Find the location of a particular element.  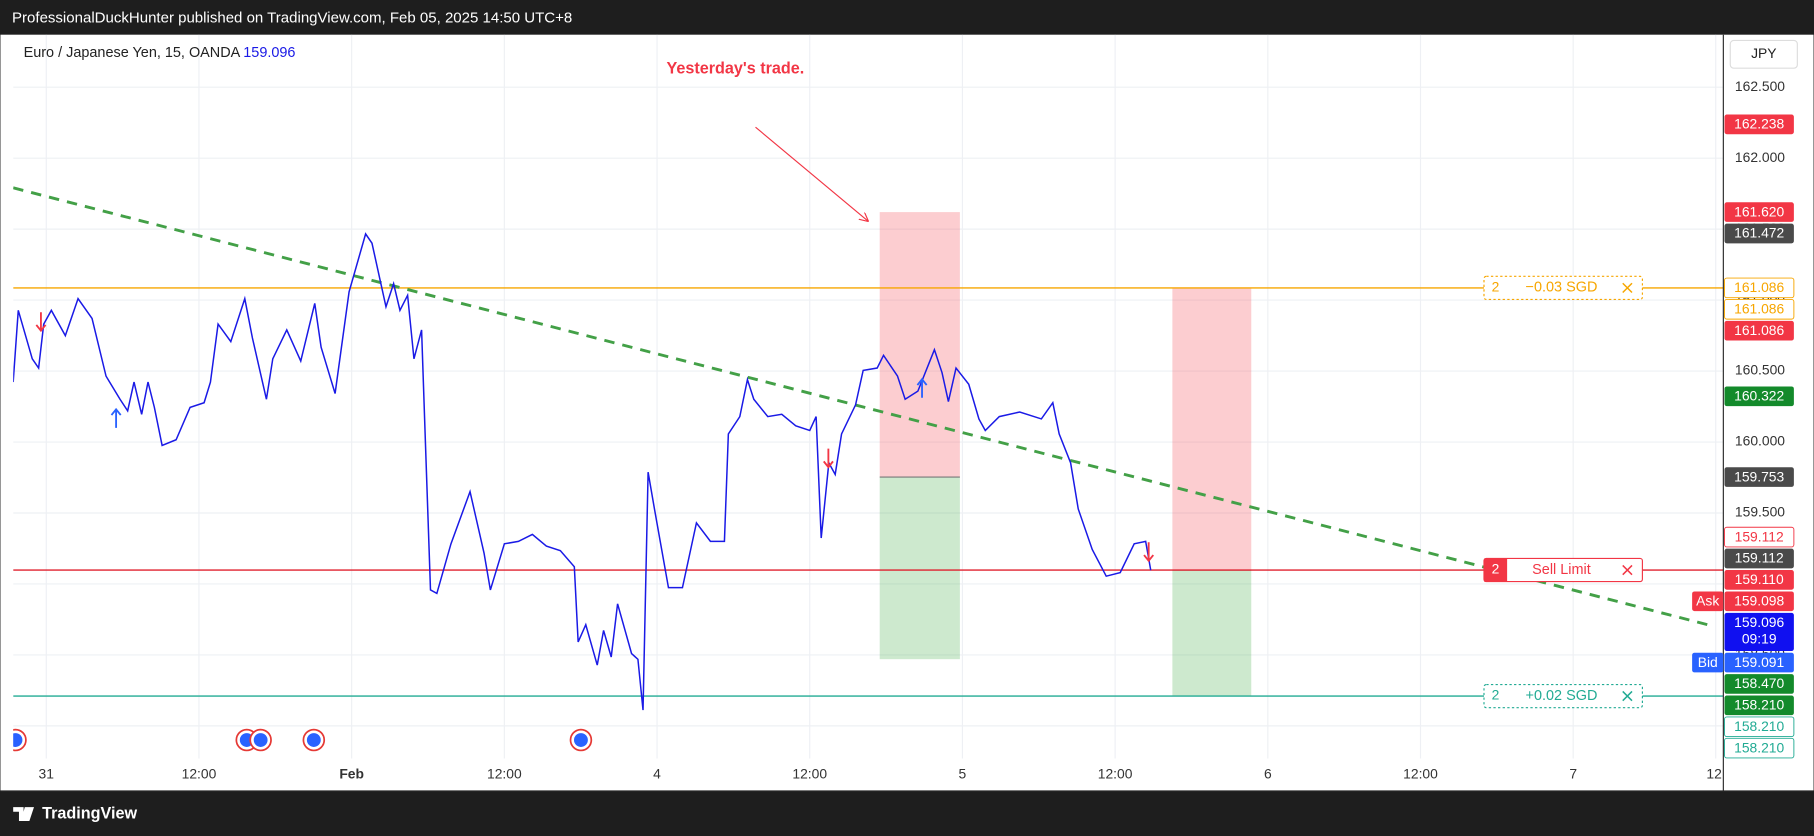

annotation: Yesterday's trade. is located at coordinates (735, 69).